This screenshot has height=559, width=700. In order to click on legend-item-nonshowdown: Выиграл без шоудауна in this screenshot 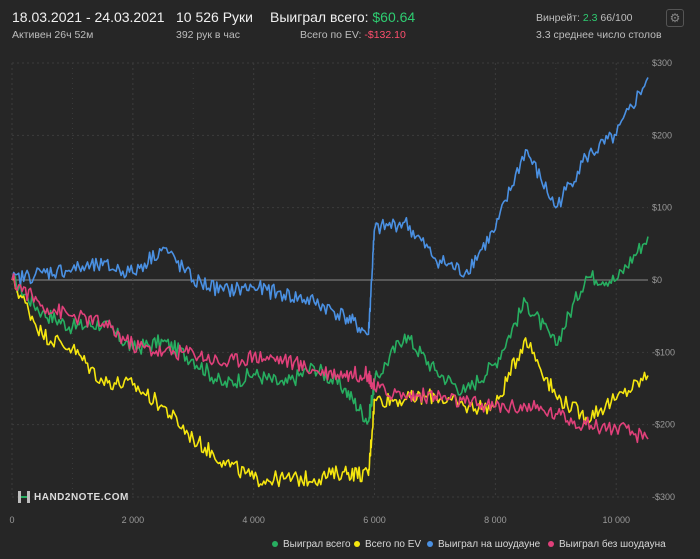, I will do `click(607, 544)`.